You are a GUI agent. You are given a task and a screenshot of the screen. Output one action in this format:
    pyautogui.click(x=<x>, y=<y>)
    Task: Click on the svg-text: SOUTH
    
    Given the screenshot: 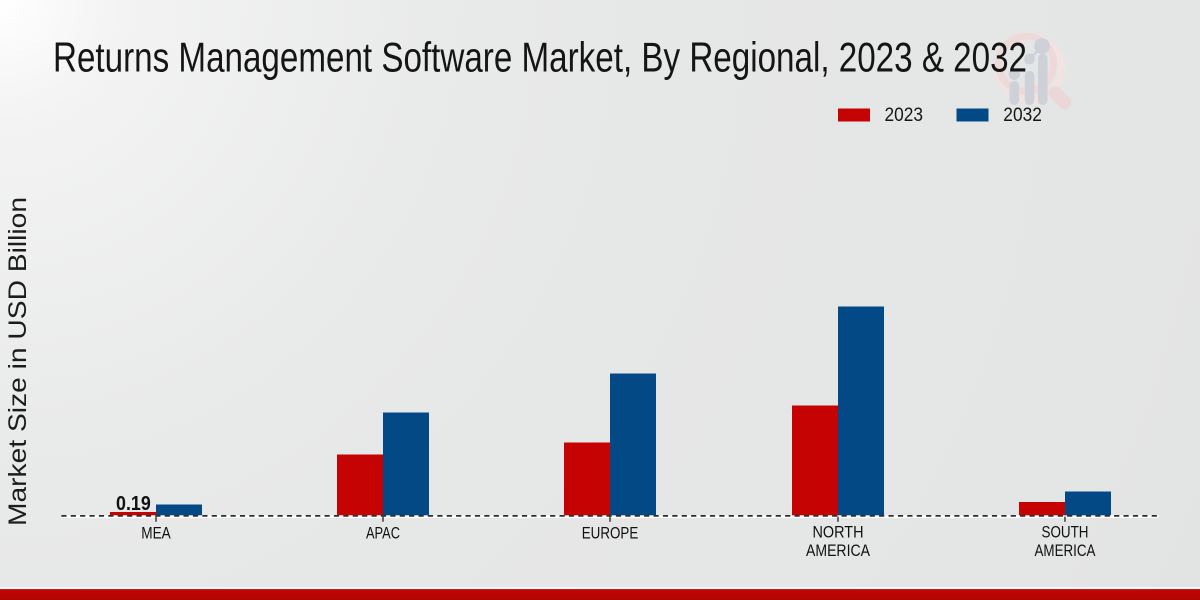 What is the action you would take?
    pyautogui.click(x=1065, y=531)
    